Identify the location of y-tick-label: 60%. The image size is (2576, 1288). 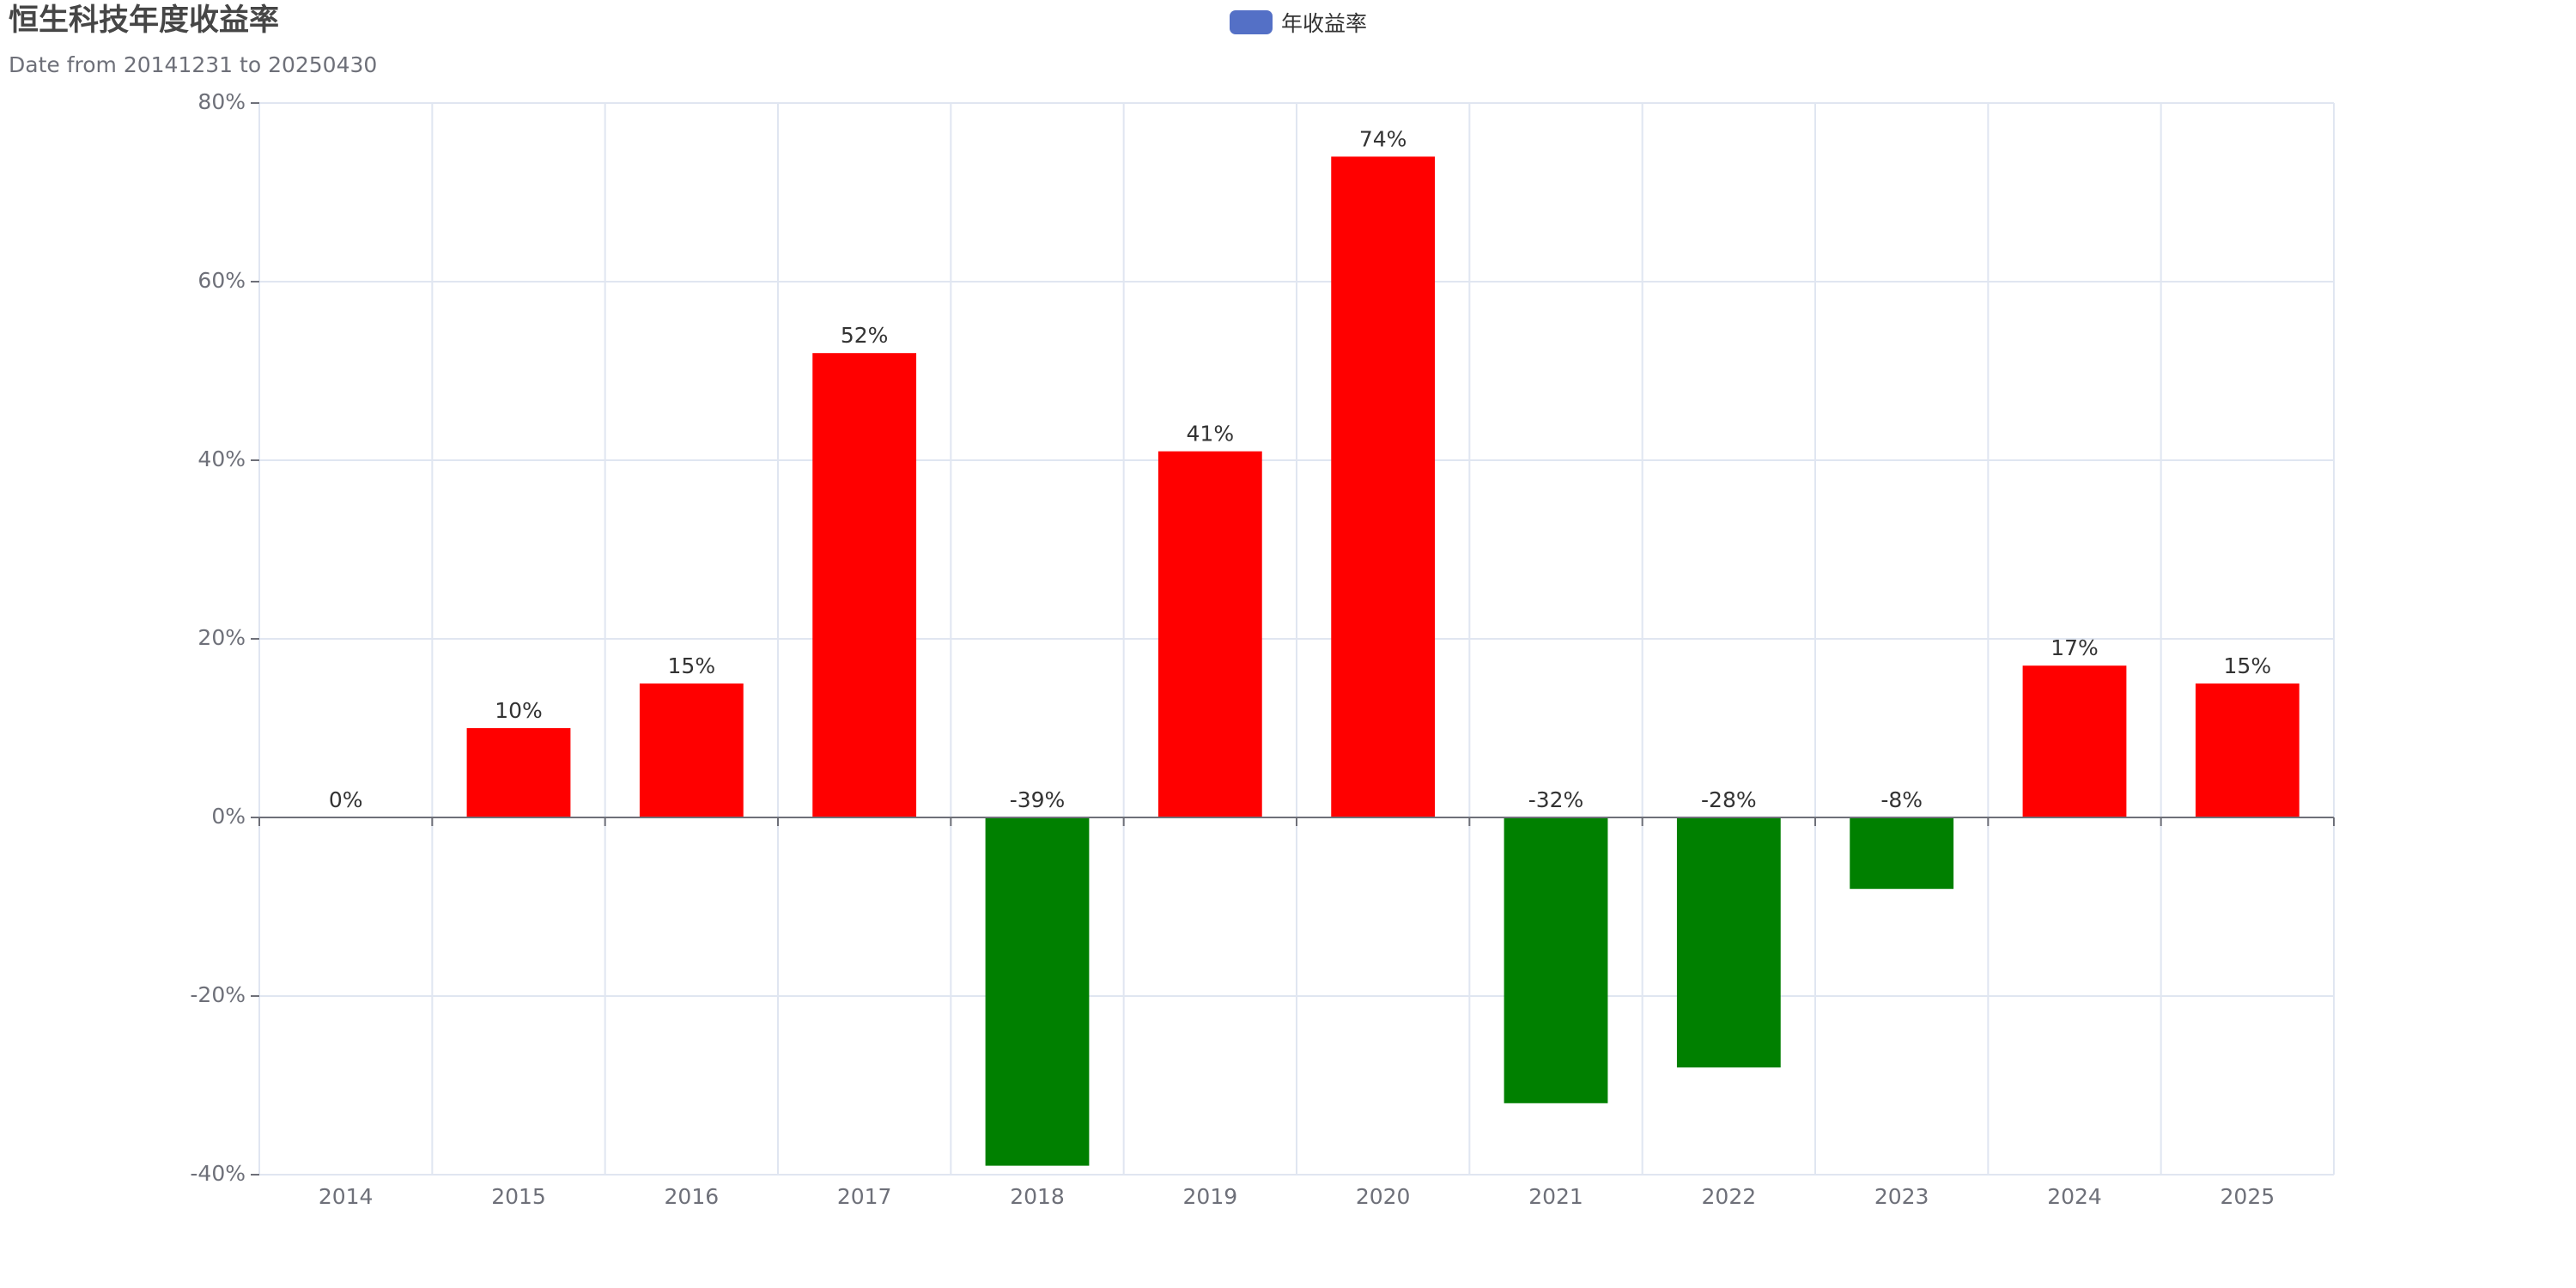
(221, 280).